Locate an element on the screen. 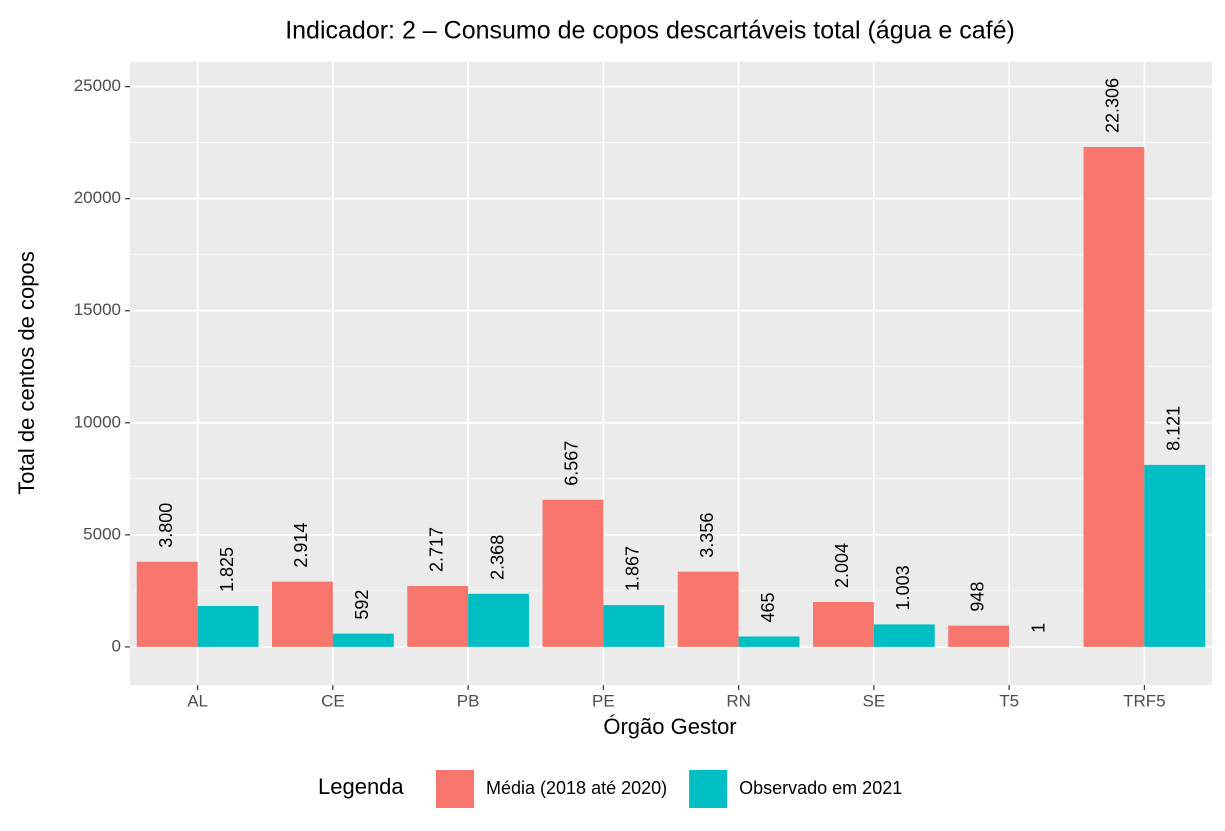  data-label: 948 is located at coordinates (977, 597).